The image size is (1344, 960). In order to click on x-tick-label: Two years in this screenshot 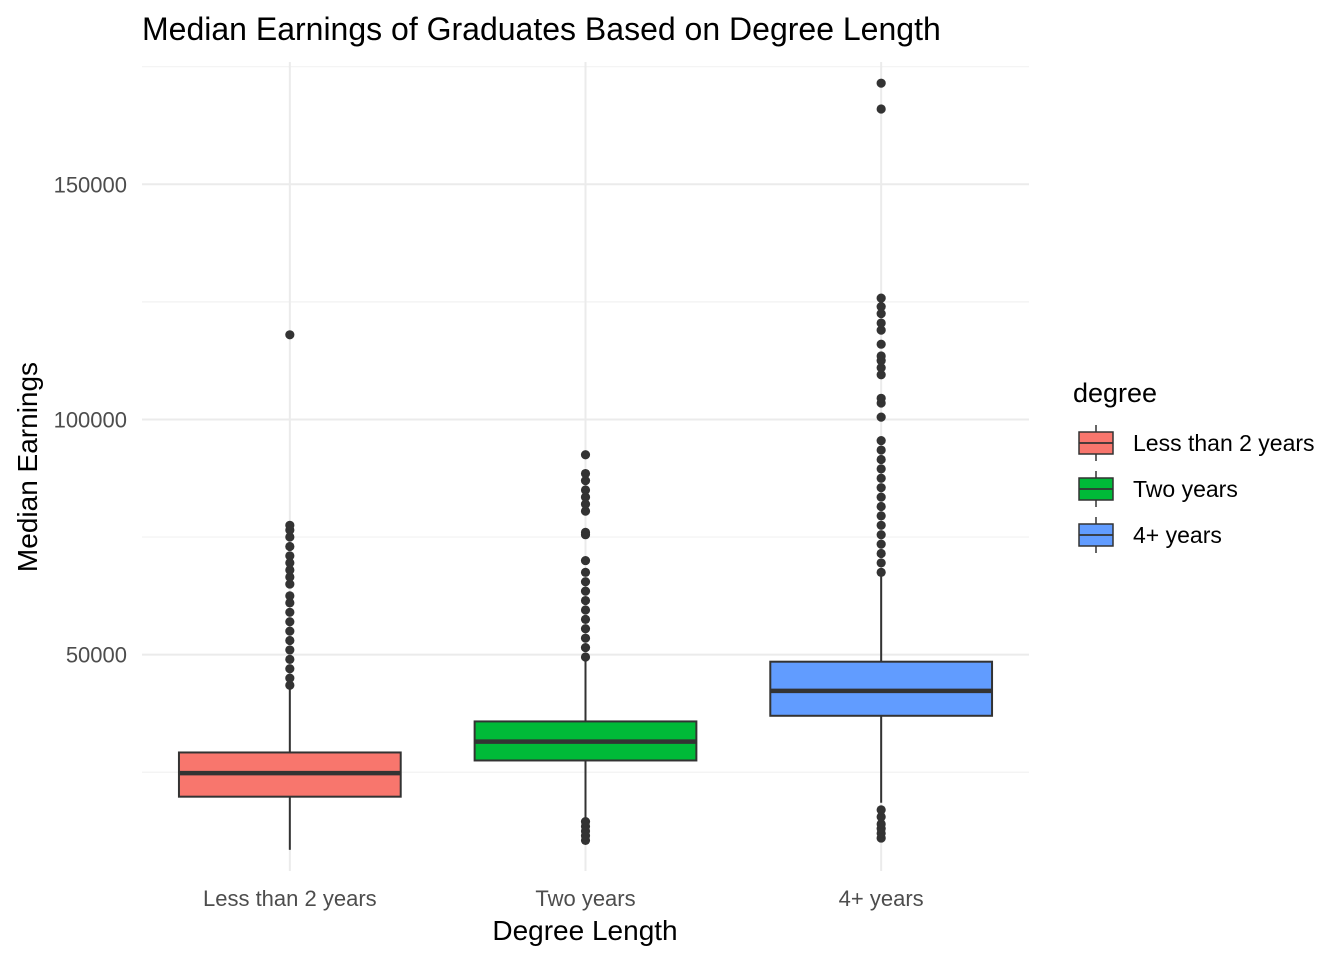, I will do `click(585, 898)`.